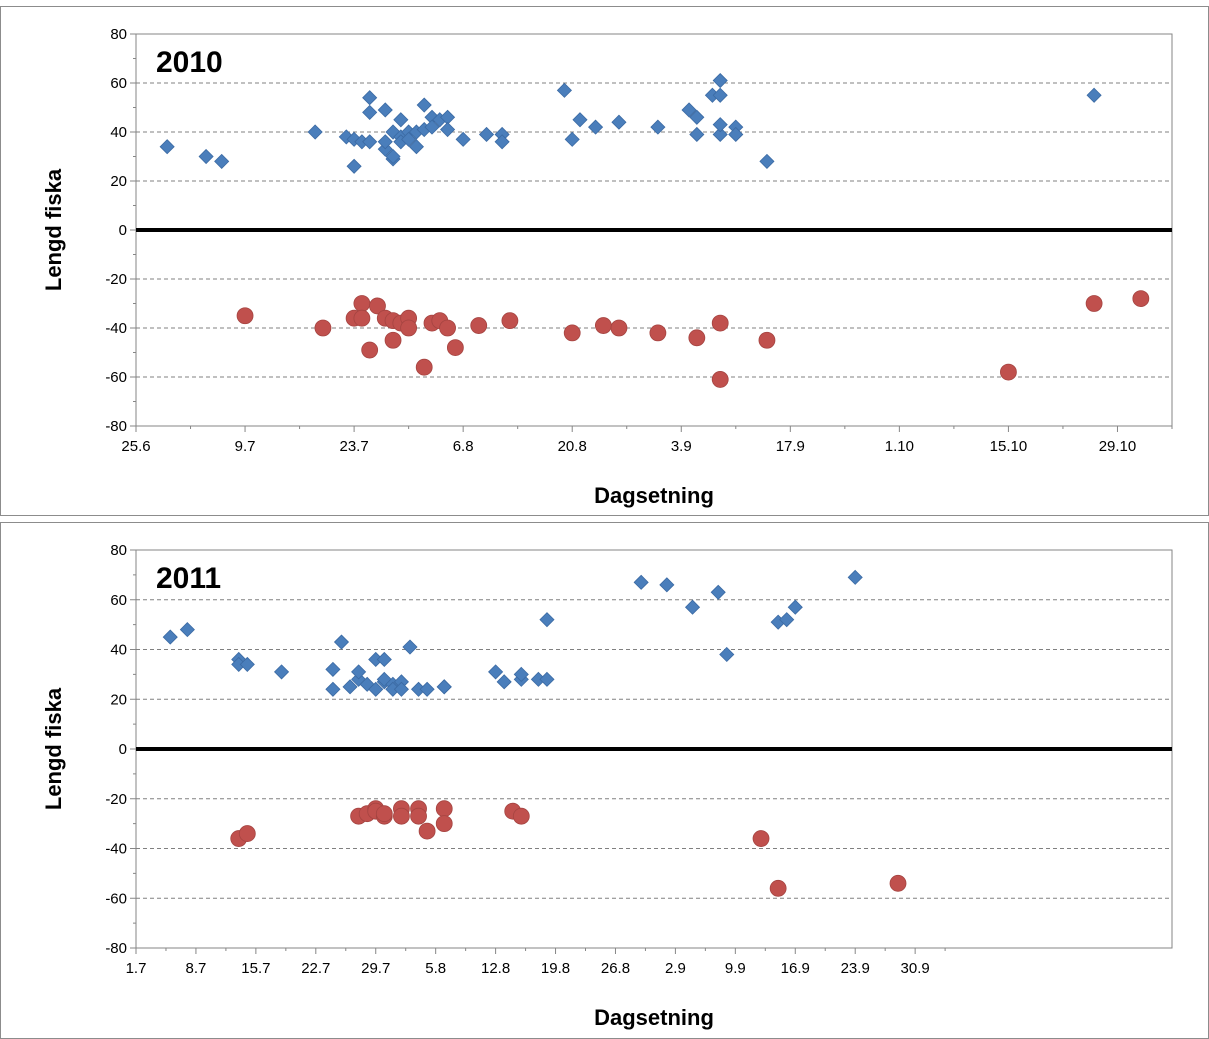 This screenshot has height=1039, width=1209. I want to click on x-axis-title: Dagsetning, so click(654, 495).